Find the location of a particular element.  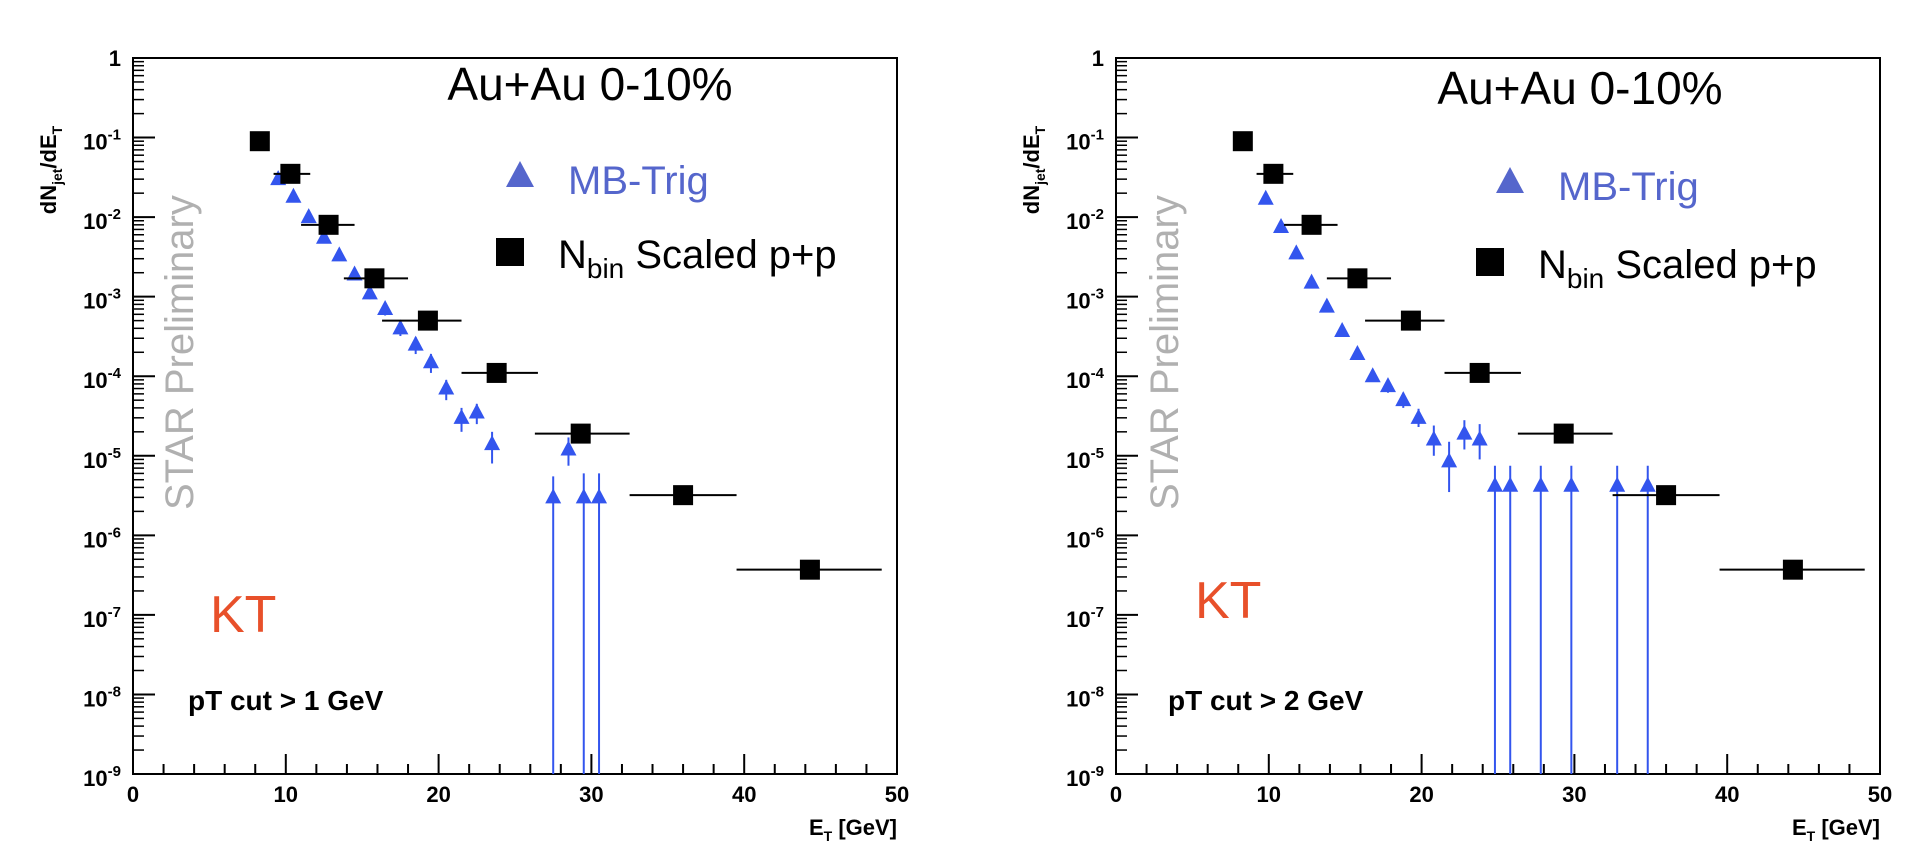

x-tick-label: 20 is located at coordinates (1421, 794).